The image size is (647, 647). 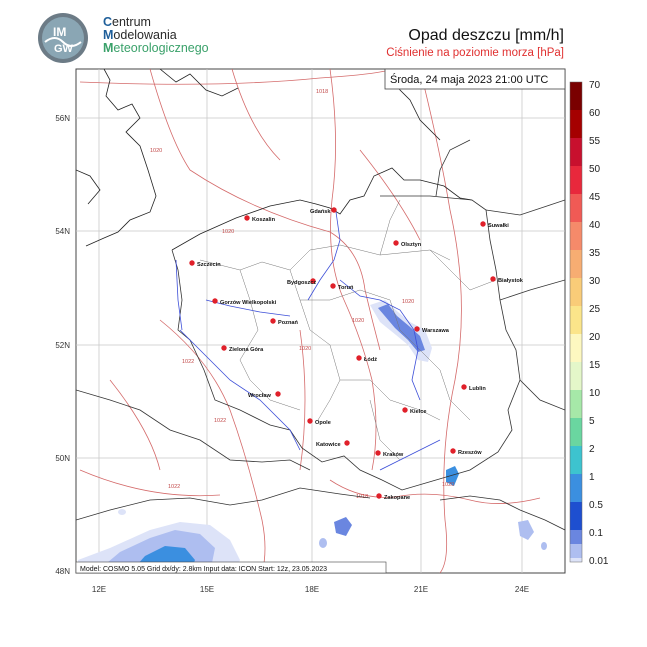 I want to click on map-title: Opad deszczu [mm/h], so click(x=486, y=35).